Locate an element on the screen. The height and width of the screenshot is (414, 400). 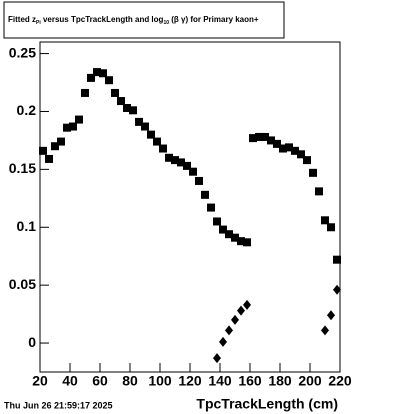
x-tick-label: 180 is located at coordinates (280, 381).